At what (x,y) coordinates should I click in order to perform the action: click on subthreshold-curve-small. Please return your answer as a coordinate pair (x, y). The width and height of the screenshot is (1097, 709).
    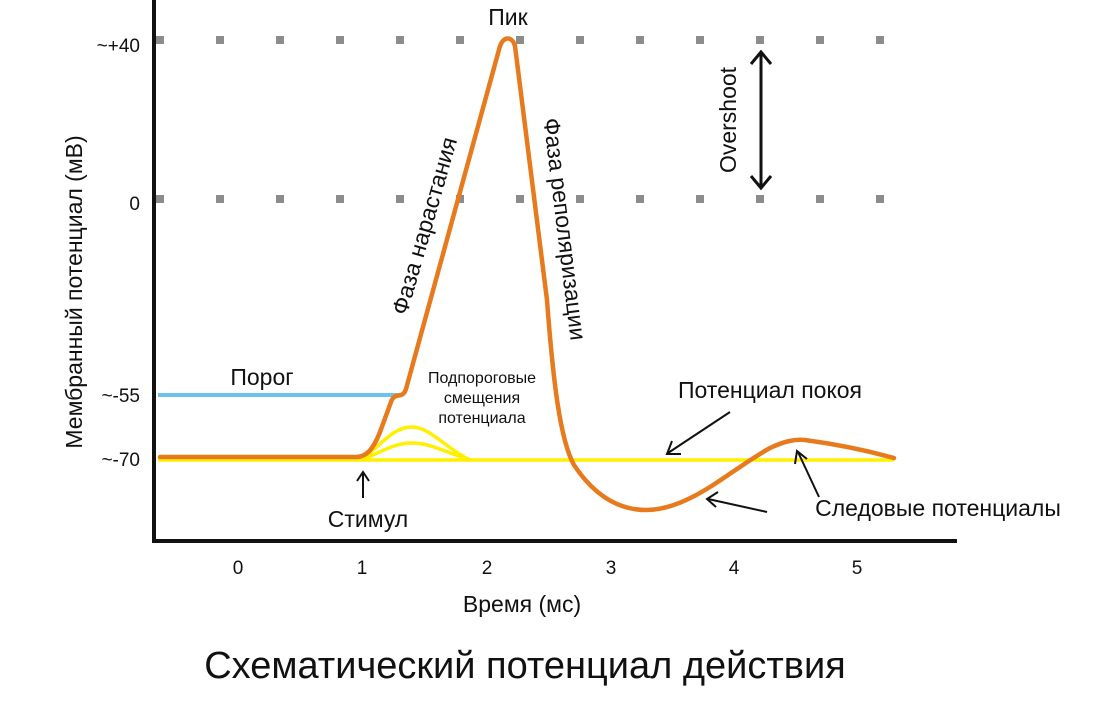
    Looking at the image, I should click on (416, 451).